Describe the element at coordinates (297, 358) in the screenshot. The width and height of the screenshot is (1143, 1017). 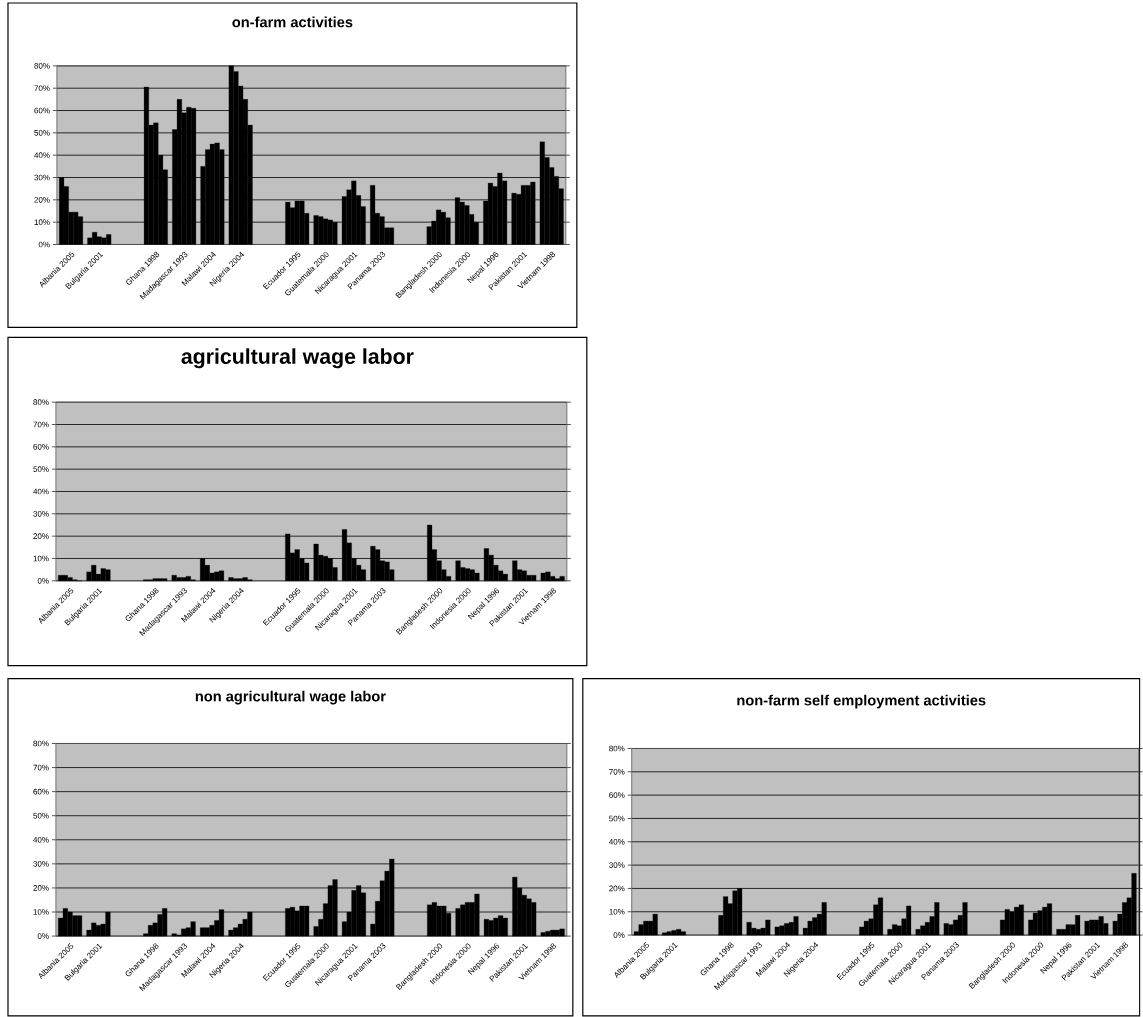
I see `chart-title: agricultural wage labor` at that location.